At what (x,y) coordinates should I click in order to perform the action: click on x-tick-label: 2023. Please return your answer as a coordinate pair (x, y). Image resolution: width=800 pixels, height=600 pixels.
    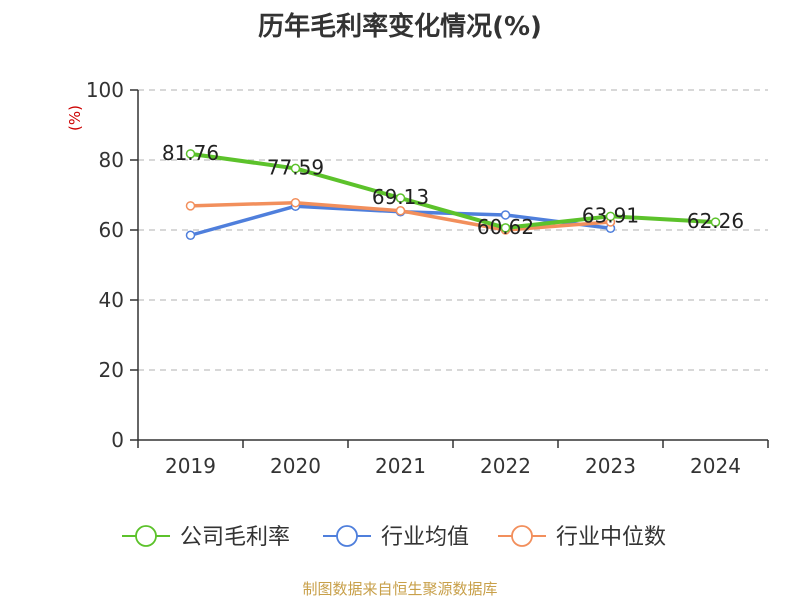
    Looking at the image, I should click on (610, 466).